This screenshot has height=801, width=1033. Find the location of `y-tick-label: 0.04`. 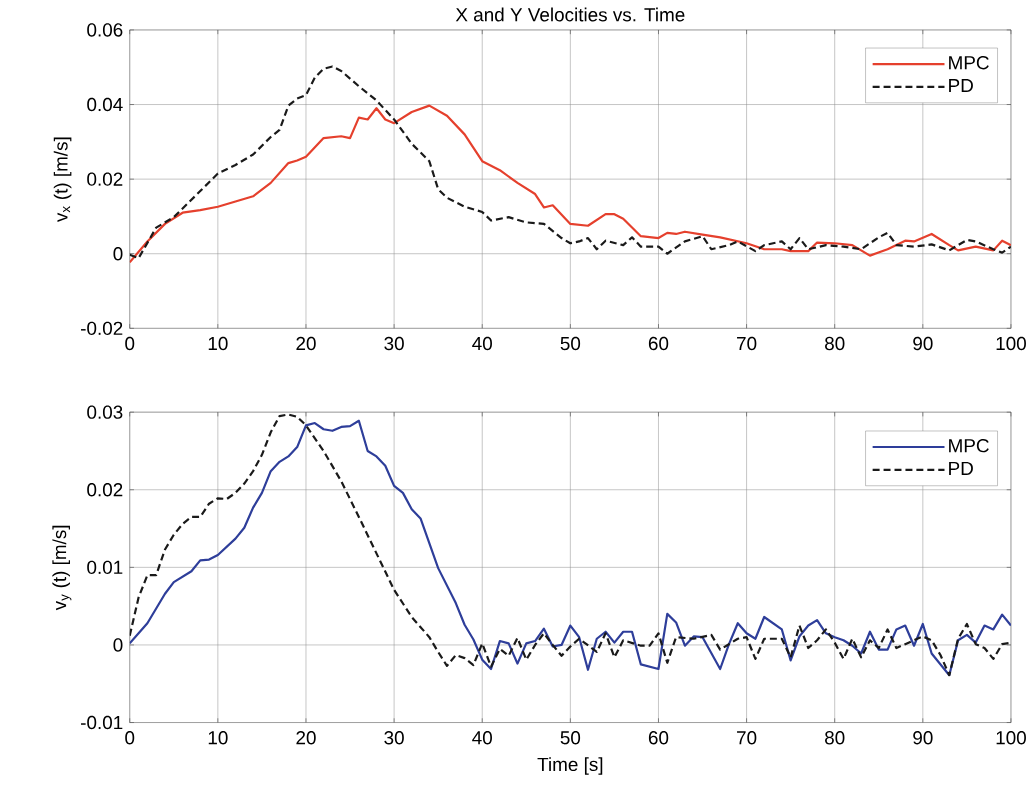

y-tick-label: 0.04 is located at coordinates (105, 104).